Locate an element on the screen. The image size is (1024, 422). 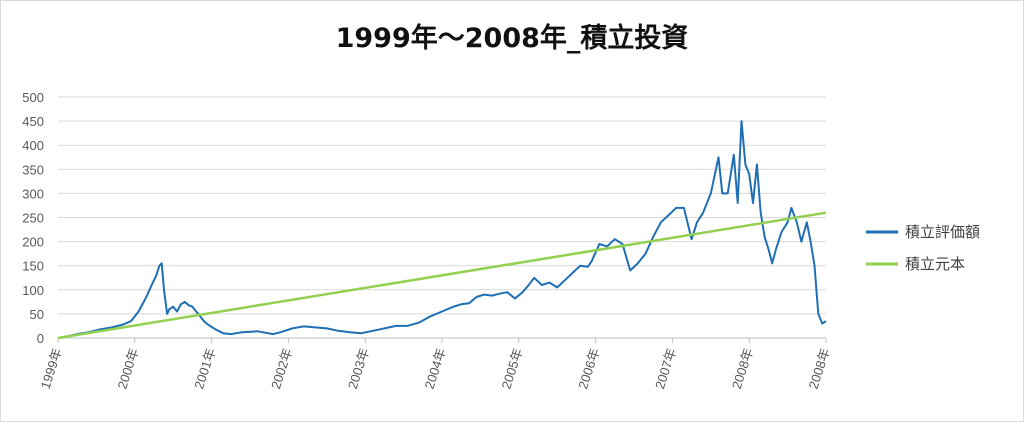
y-tick-label: 150 is located at coordinates (33, 266).